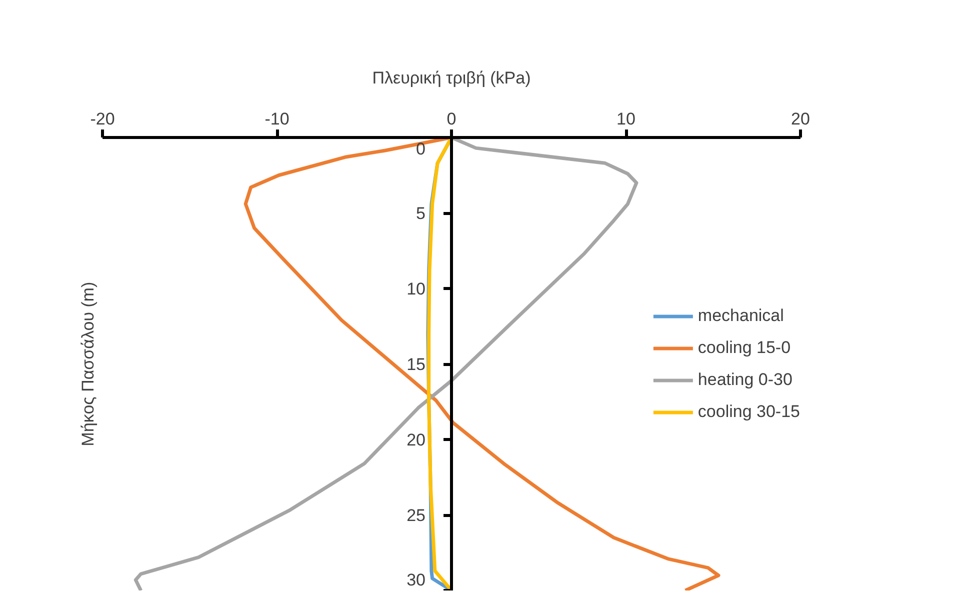 Image resolution: width=958 pixels, height=613 pixels. Describe the element at coordinates (421, 213) in the screenshot. I see `y-tick-label: 5` at that location.